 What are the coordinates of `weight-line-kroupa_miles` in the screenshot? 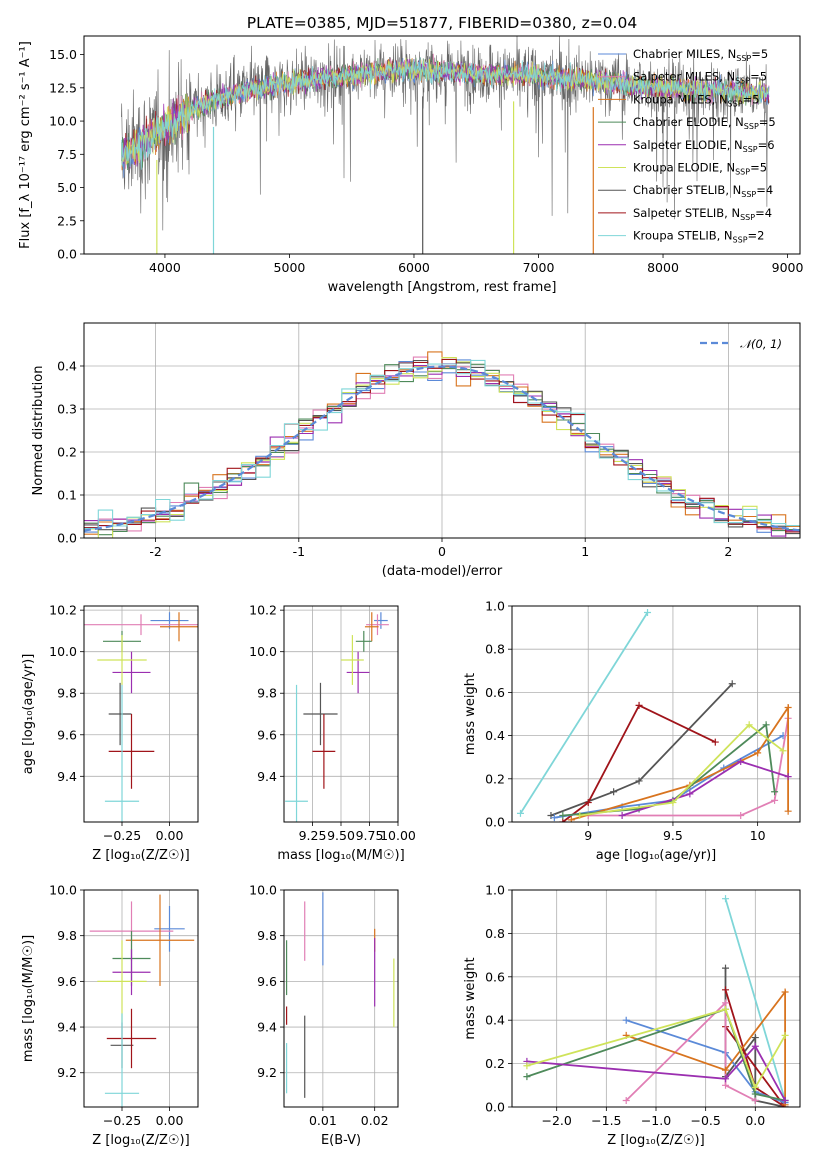 It's located at (705, 1047).